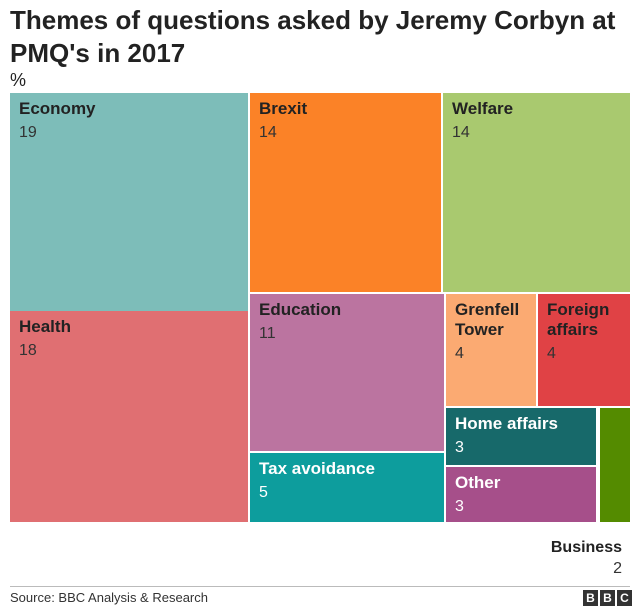 The image size is (640, 610). Describe the element at coordinates (536, 192) in the screenshot. I see `treemap-cell-welfare` at that location.